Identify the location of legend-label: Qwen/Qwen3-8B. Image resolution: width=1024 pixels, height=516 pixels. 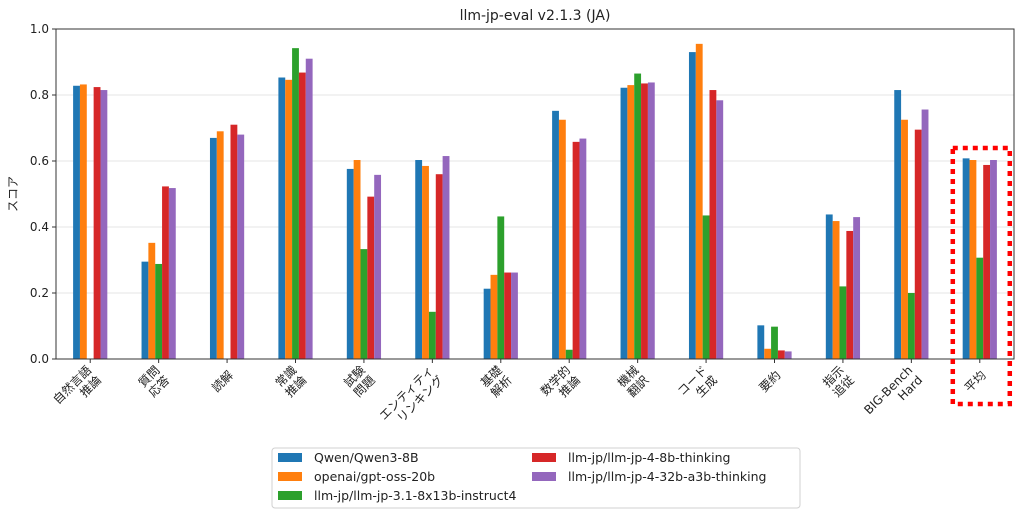
(366, 457).